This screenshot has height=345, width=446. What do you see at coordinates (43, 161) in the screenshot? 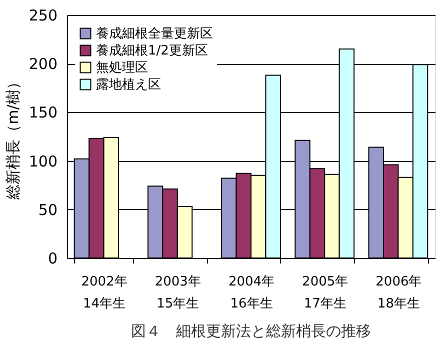
I see `y-tick-label: 100` at bounding box center [43, 161].